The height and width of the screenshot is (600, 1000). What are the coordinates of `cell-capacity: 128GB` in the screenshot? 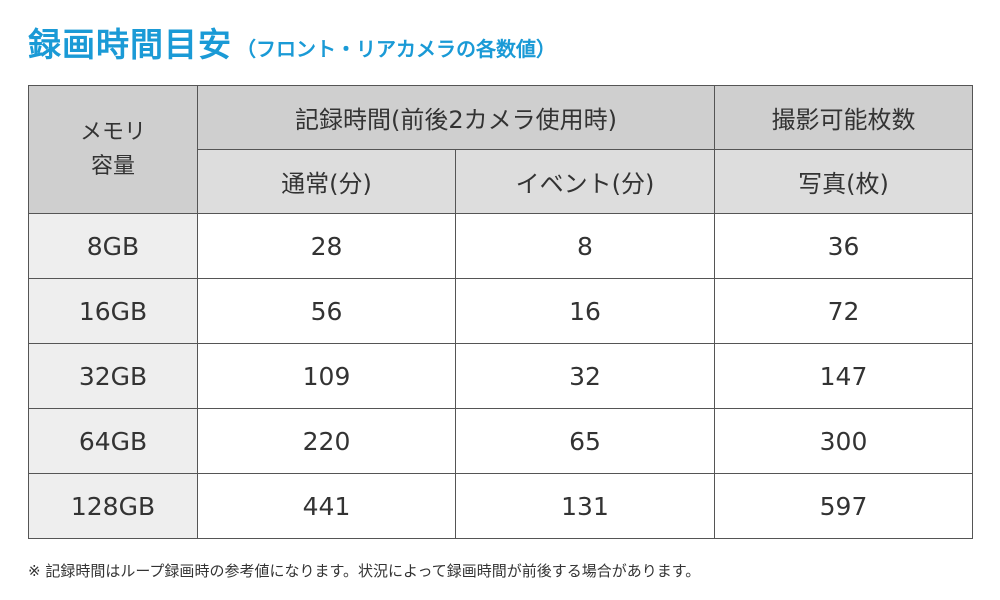 It's located at (113, 506).